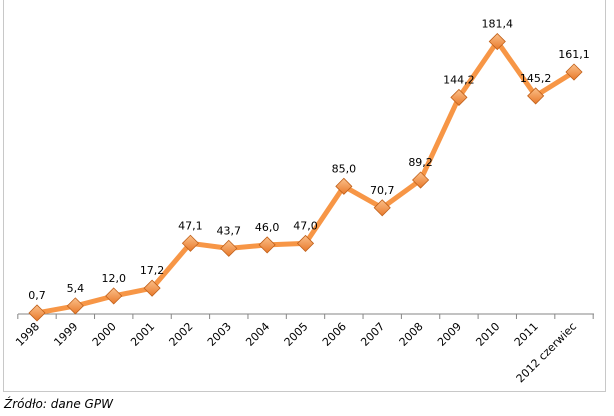  Describe the element at coordinates (305, 225) in the screenshot. I see `data-label: 47,0` at that location.